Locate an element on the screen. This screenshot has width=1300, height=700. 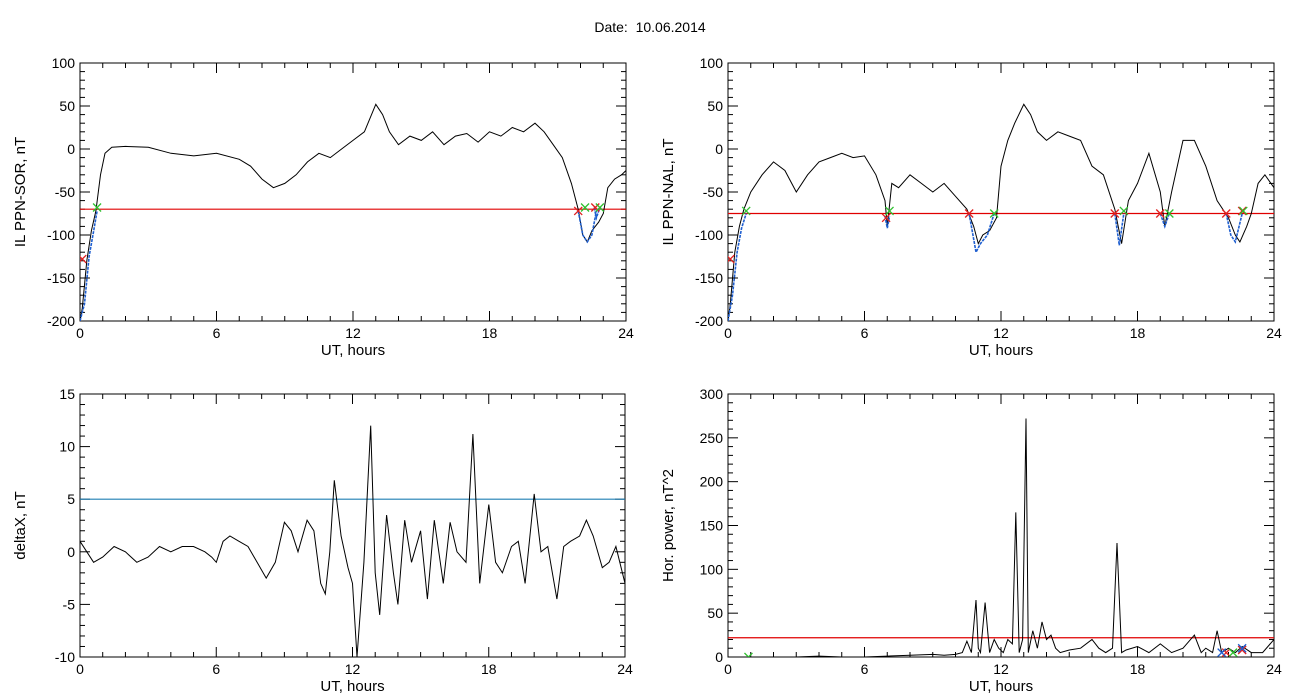
data-layer-ppn-nal is located at coordinates (1001, 212).